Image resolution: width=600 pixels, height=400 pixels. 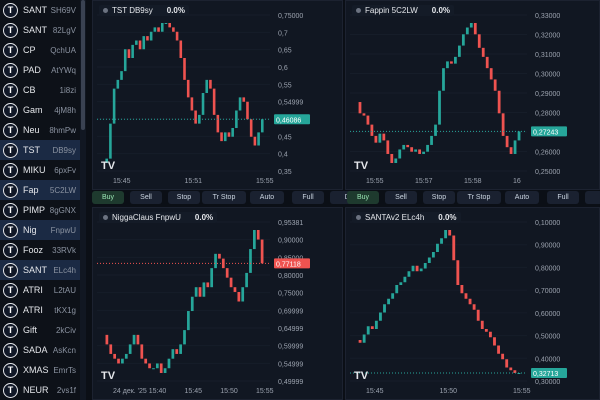 I want to click on sidebar-item: T NEUR 2vs1f, so click(x=40, y=390).